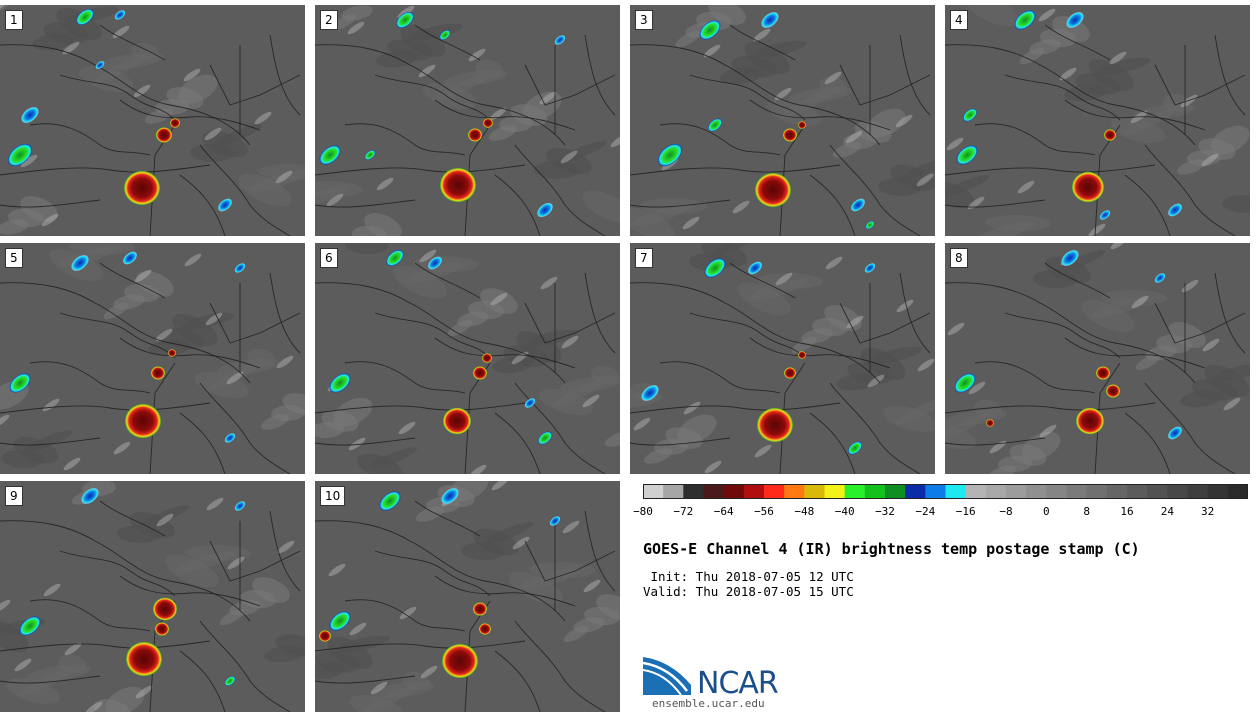 The height and width of the screenshot is (712, 1260). I want to click on map-panel-8: 8, so click(1097, 358).